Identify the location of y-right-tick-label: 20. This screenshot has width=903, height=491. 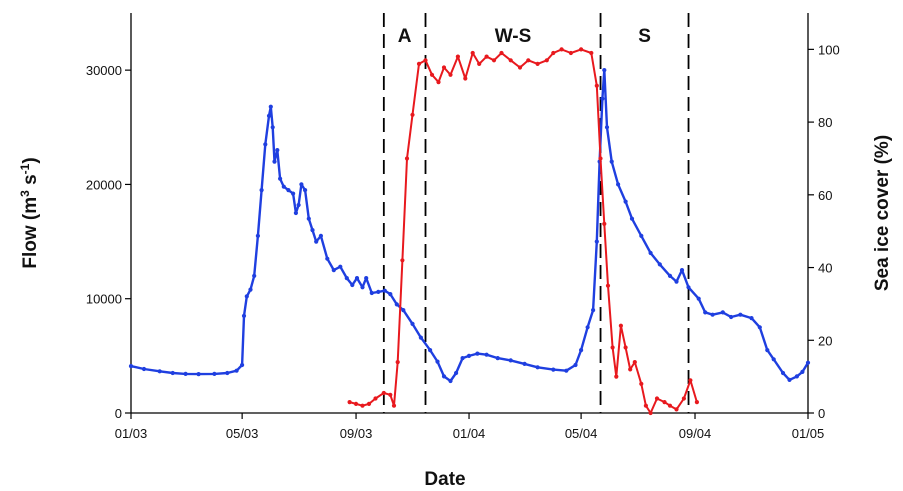
(825, 340).